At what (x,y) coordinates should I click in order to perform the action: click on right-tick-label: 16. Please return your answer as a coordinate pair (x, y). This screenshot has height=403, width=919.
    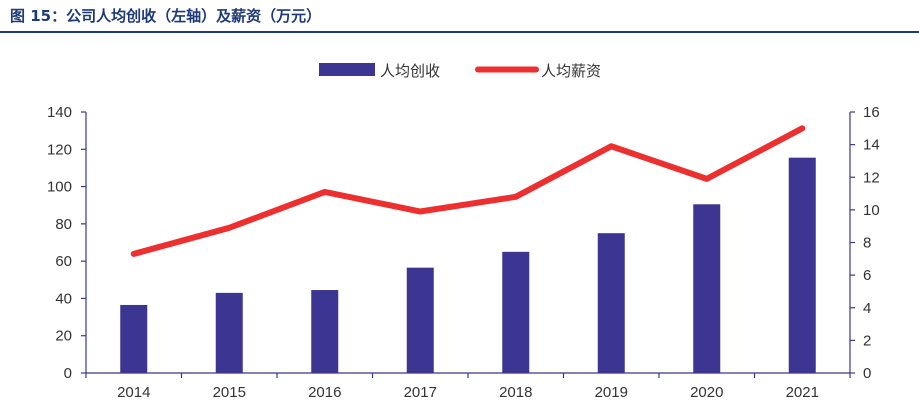
    Looking at the image, I should click on (871, 112).